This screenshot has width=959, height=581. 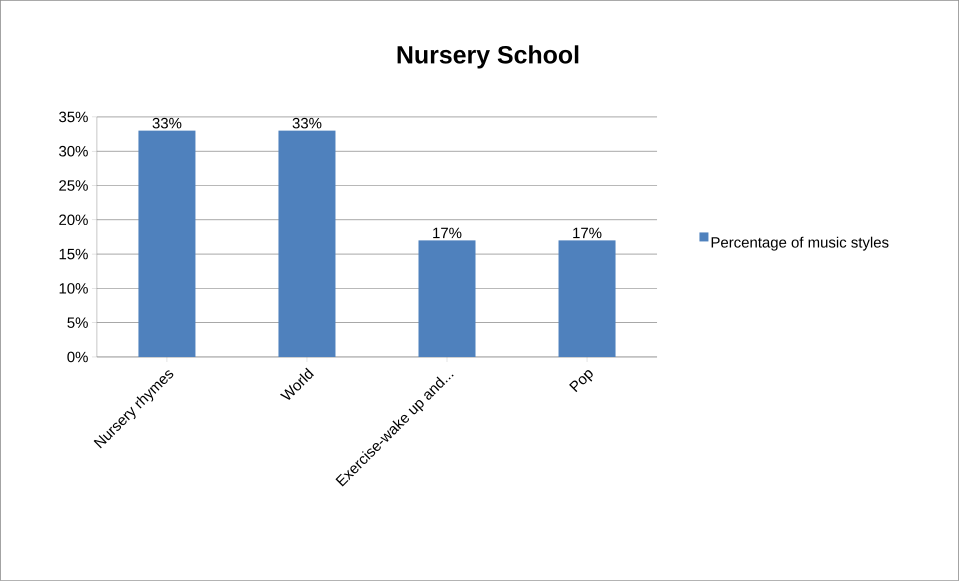 I want to click on chart-title: Nursery School, so click(x=488, y=57).